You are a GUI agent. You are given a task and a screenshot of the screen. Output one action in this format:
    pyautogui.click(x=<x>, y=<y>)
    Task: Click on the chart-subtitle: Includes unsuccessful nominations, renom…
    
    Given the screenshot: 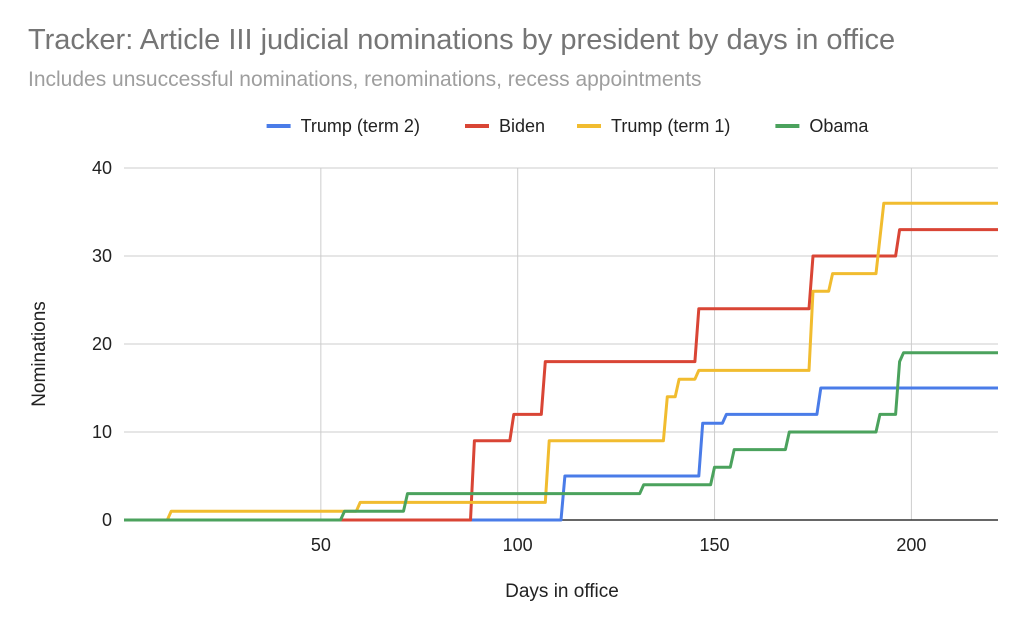 What is the action you would take?
    pyautogui.click(x=365, y=79)
    